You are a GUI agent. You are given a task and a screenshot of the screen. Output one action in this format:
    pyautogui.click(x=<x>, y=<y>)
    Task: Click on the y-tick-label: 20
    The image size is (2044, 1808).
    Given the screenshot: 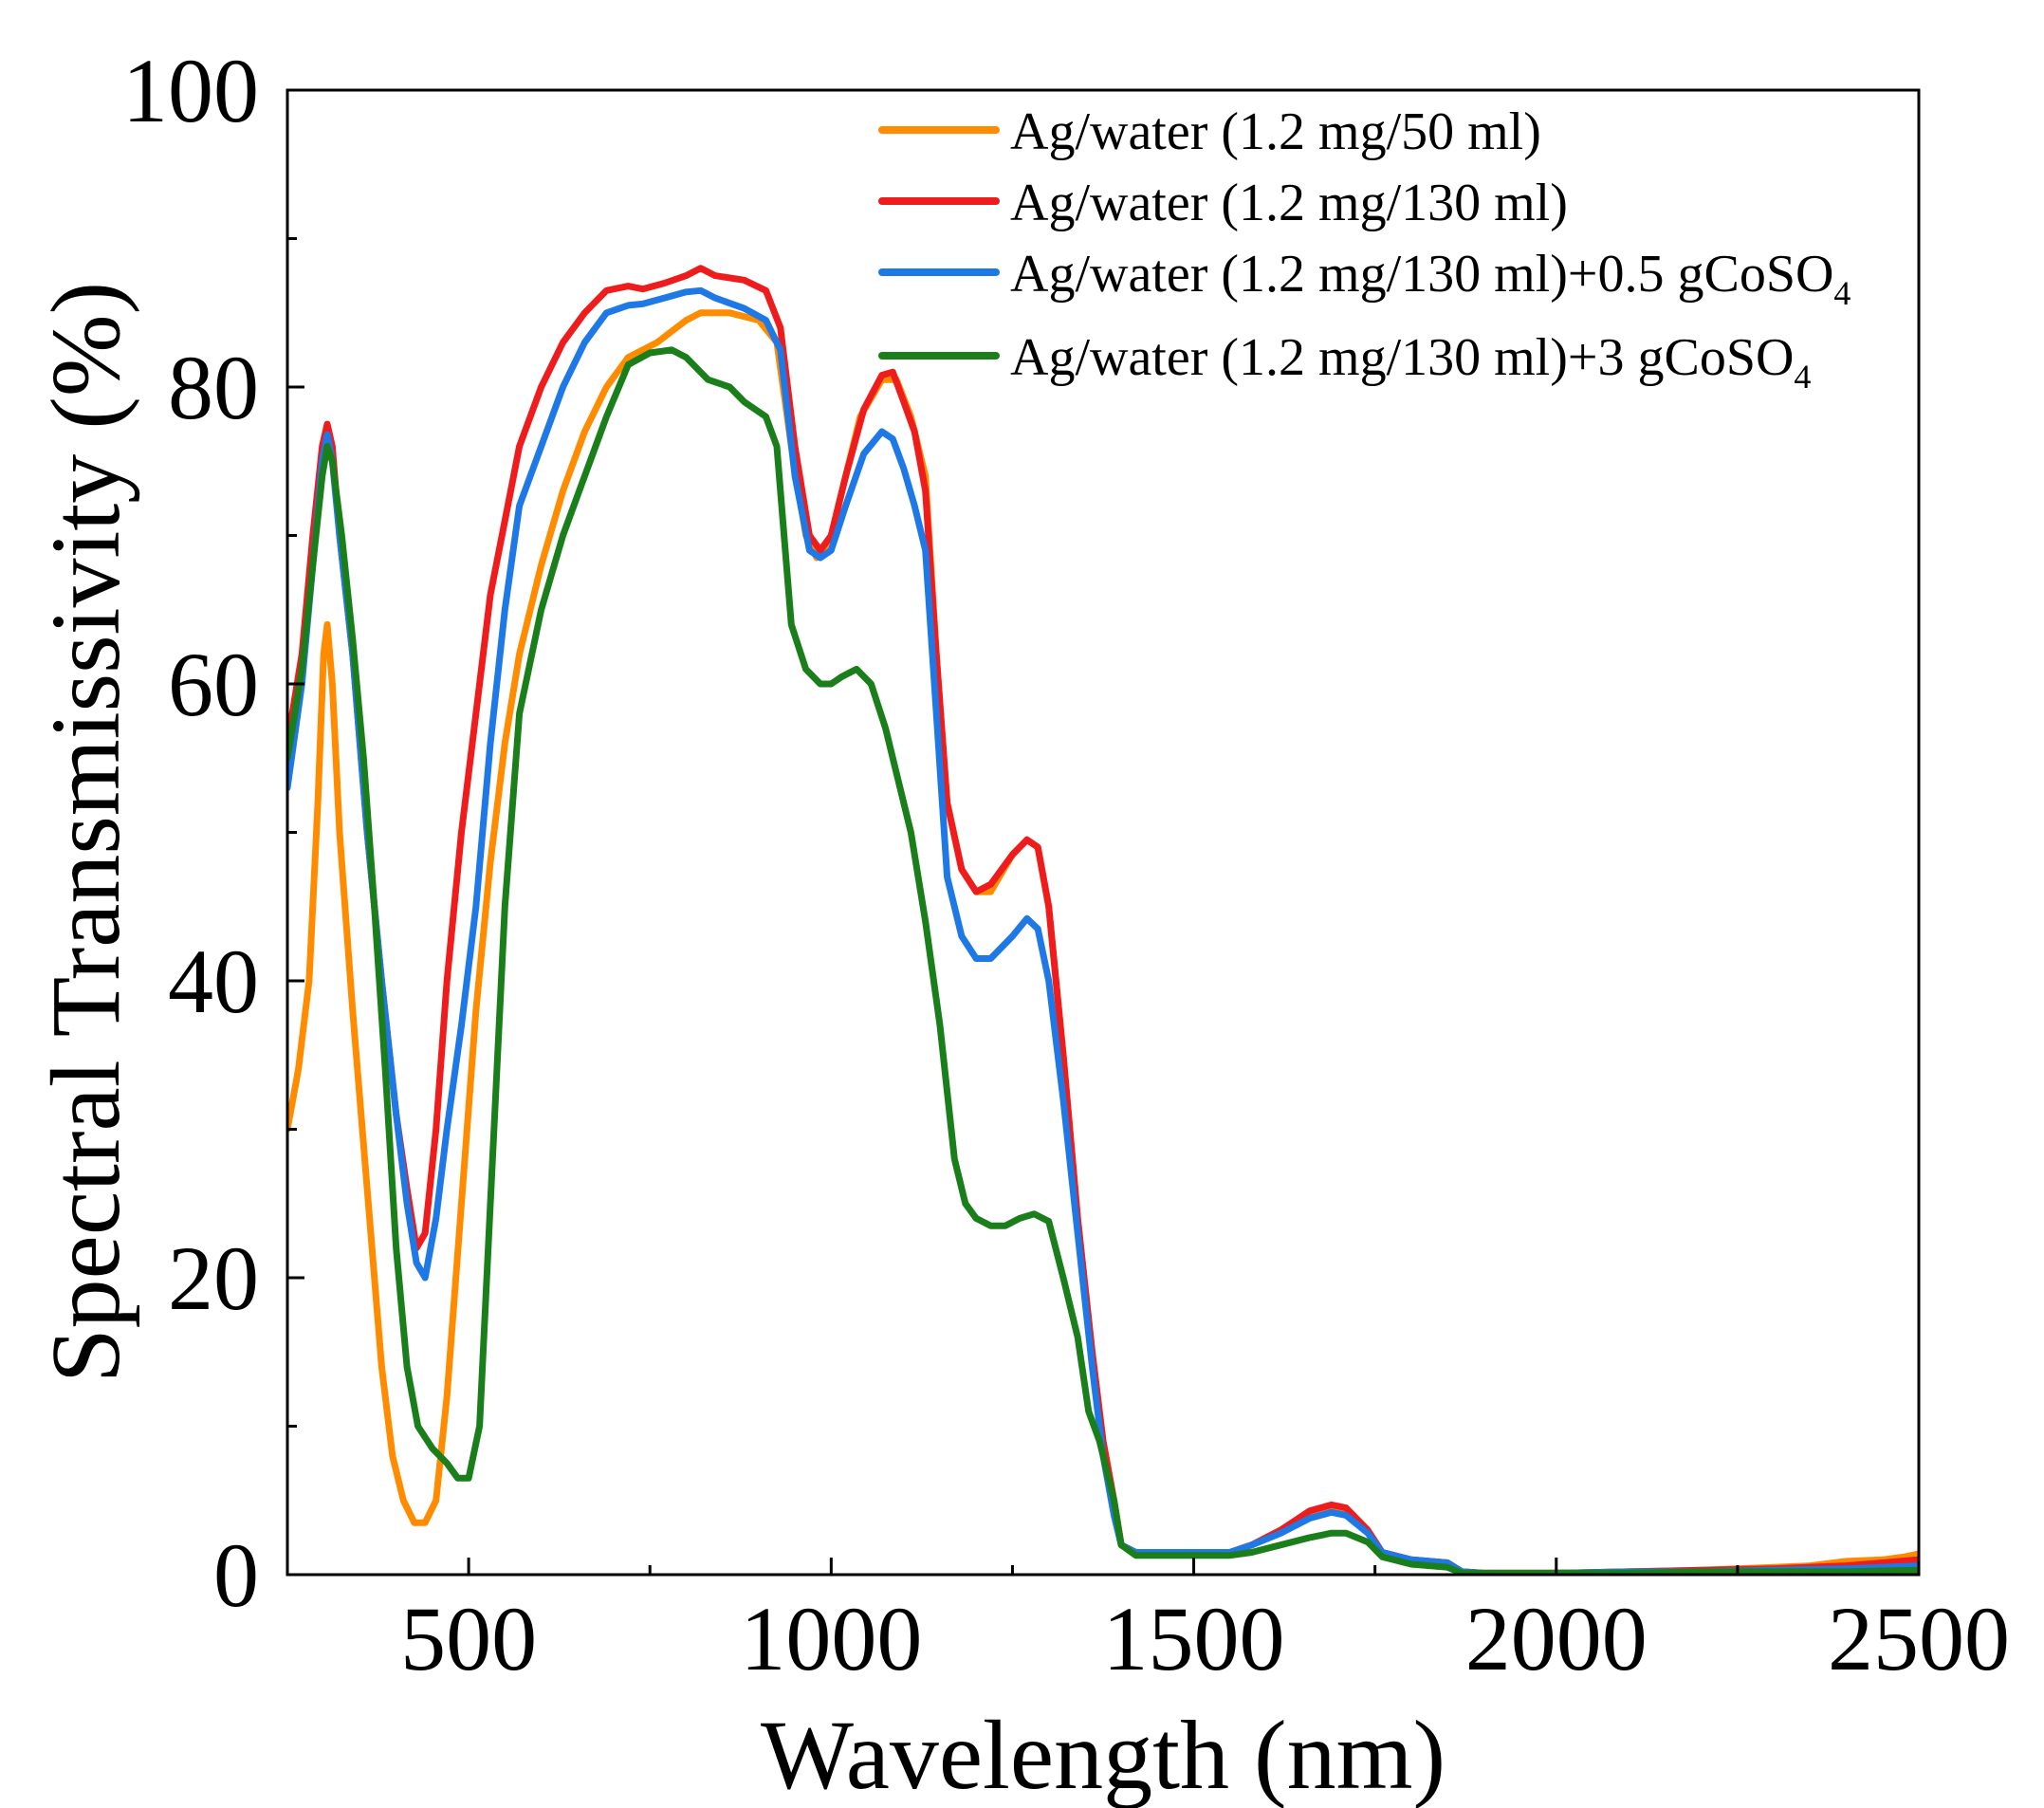 What is the action you would take?
    pyautogui.click(x=213, y=1278)
    